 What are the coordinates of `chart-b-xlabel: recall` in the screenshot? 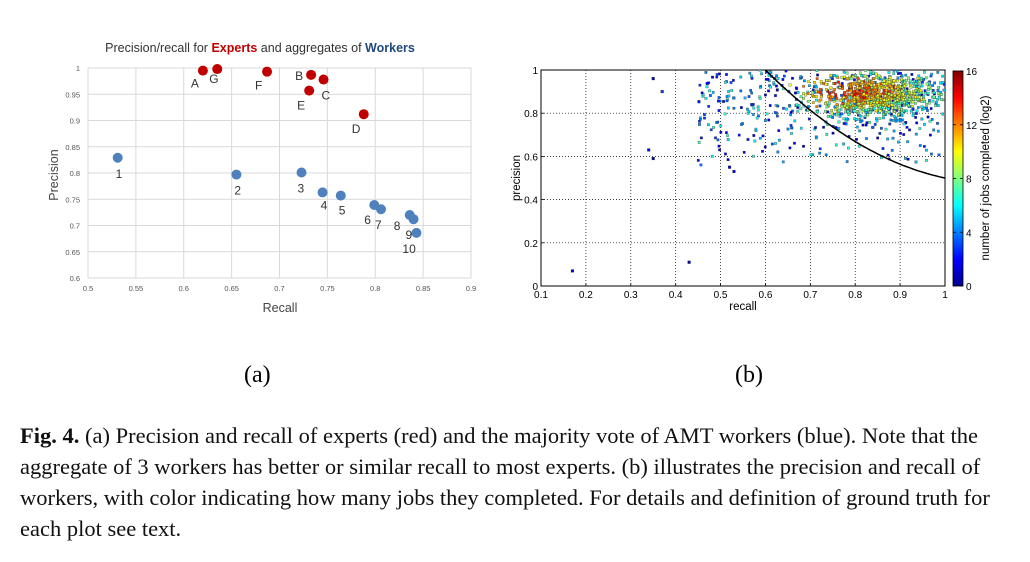 It's located at (742, 307).